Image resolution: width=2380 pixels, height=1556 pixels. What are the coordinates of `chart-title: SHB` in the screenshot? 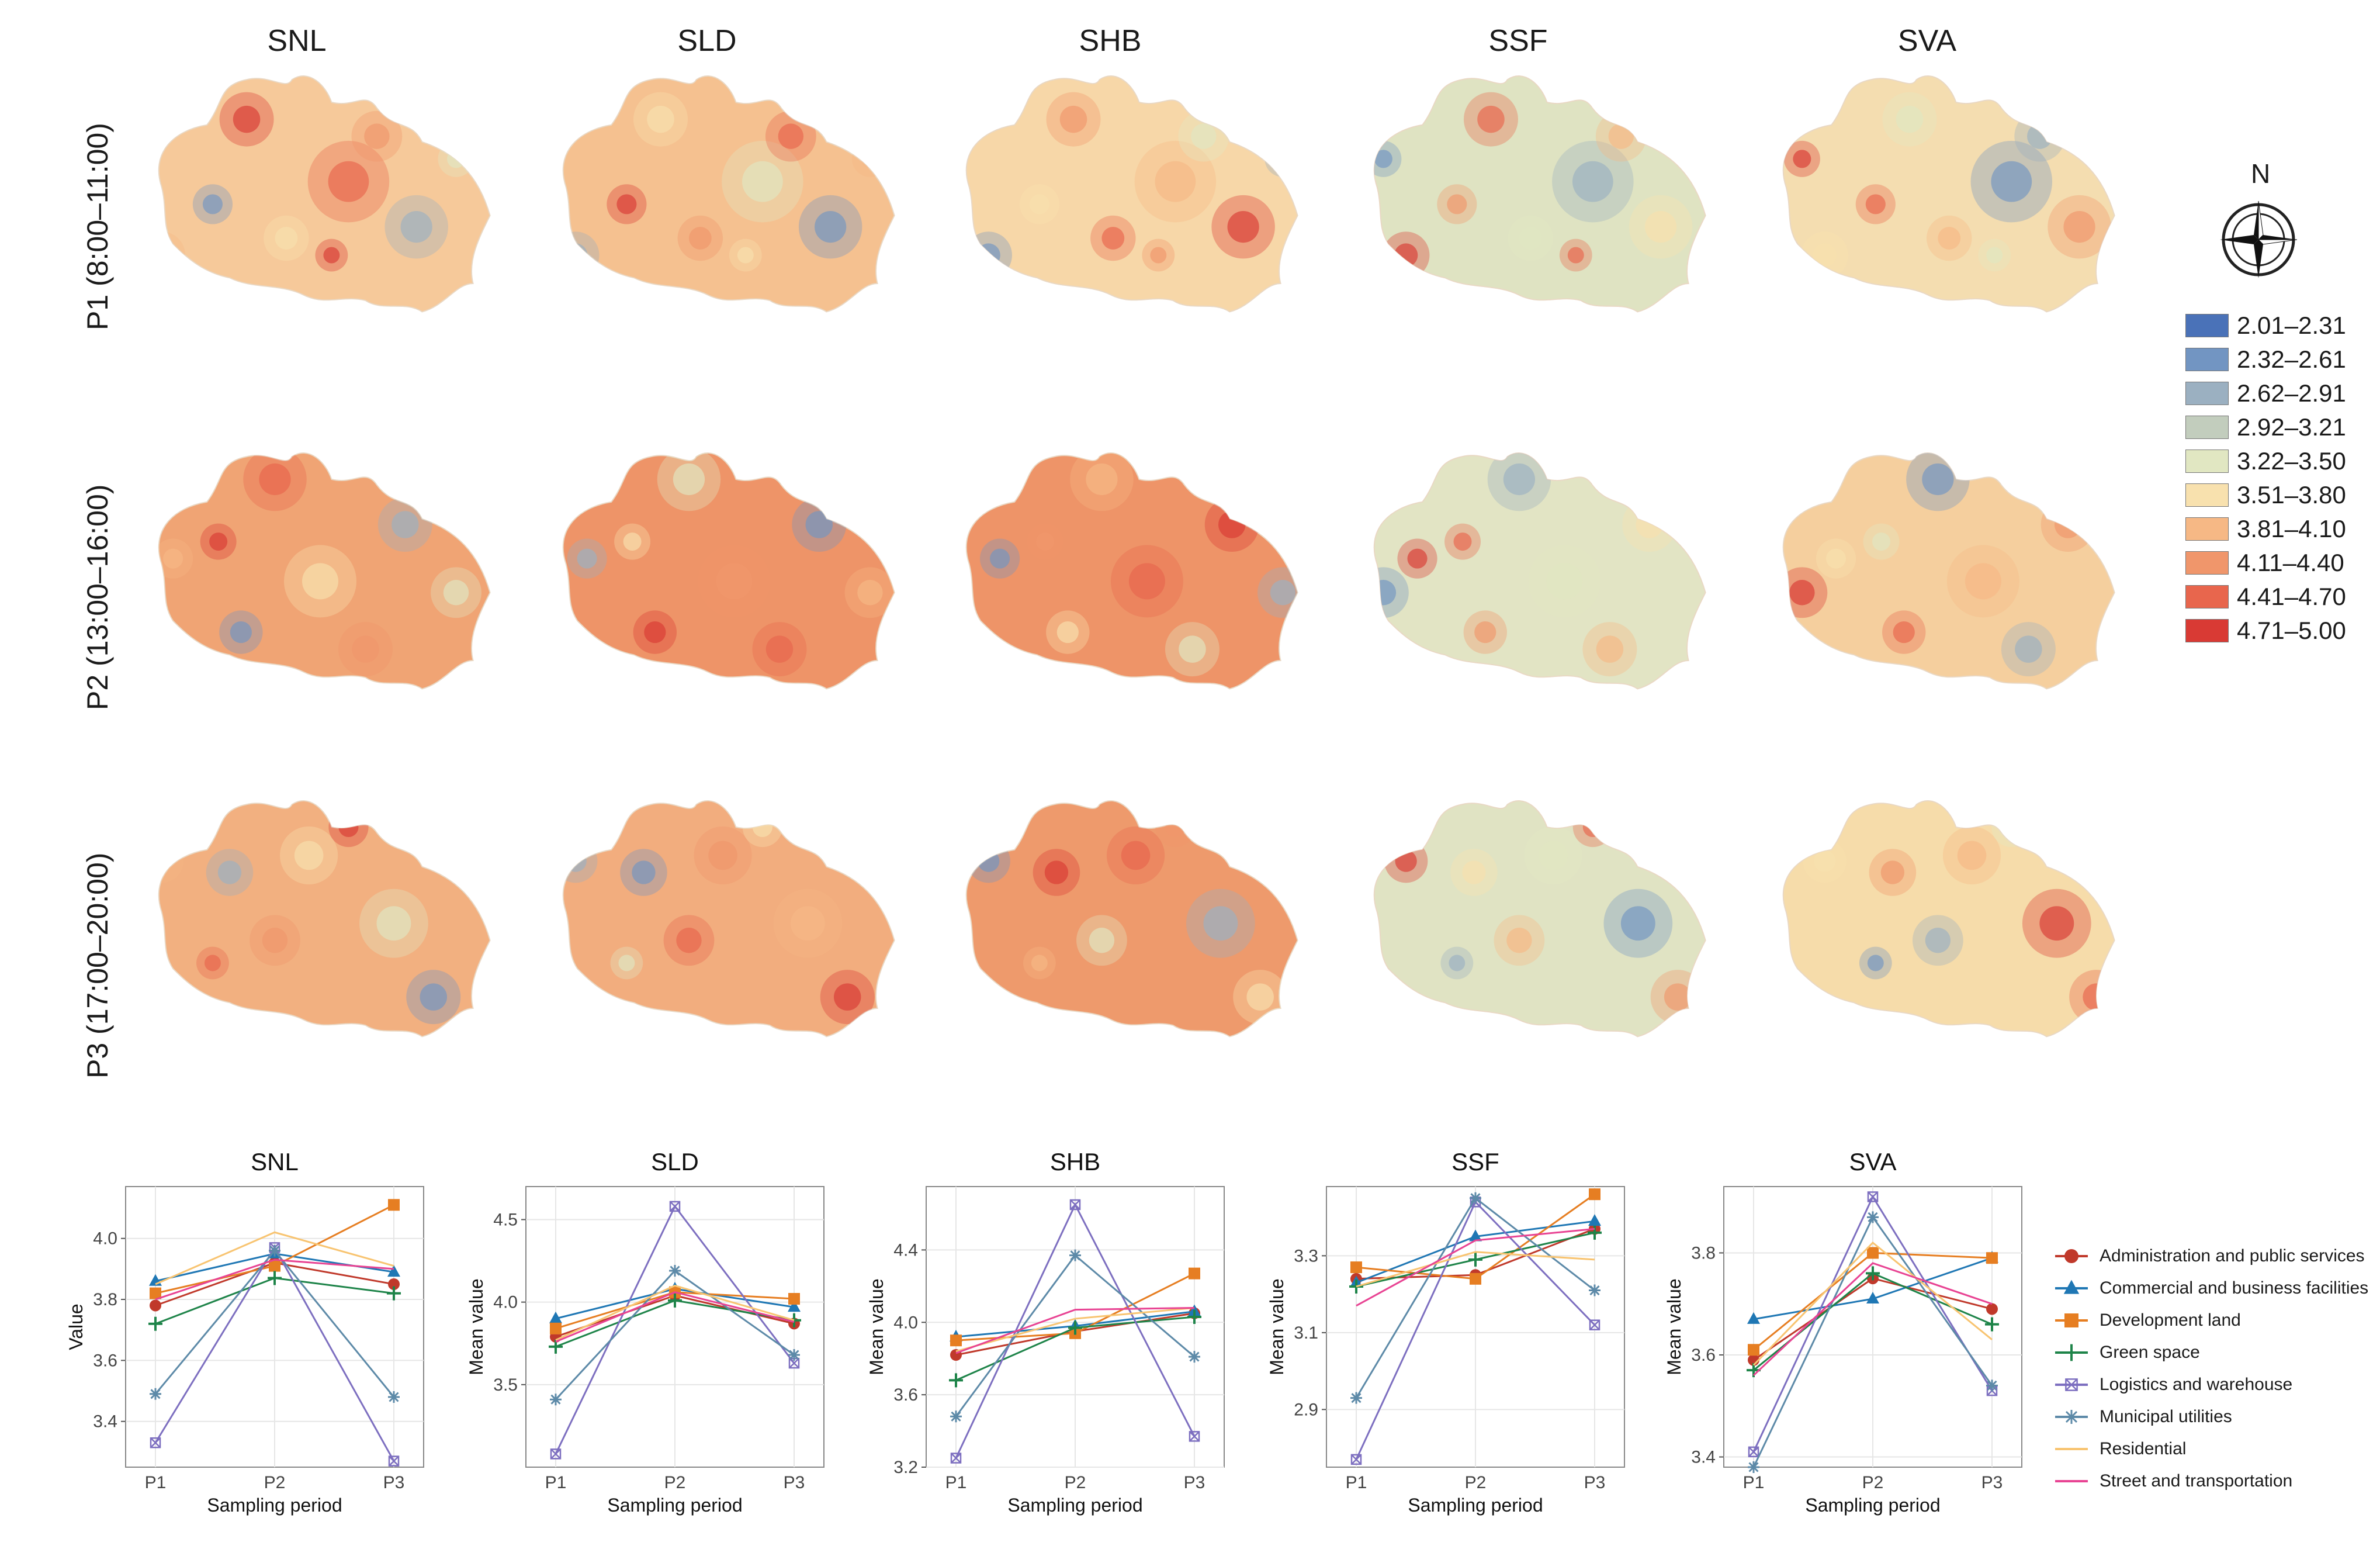 It's located at (1075, 1162).